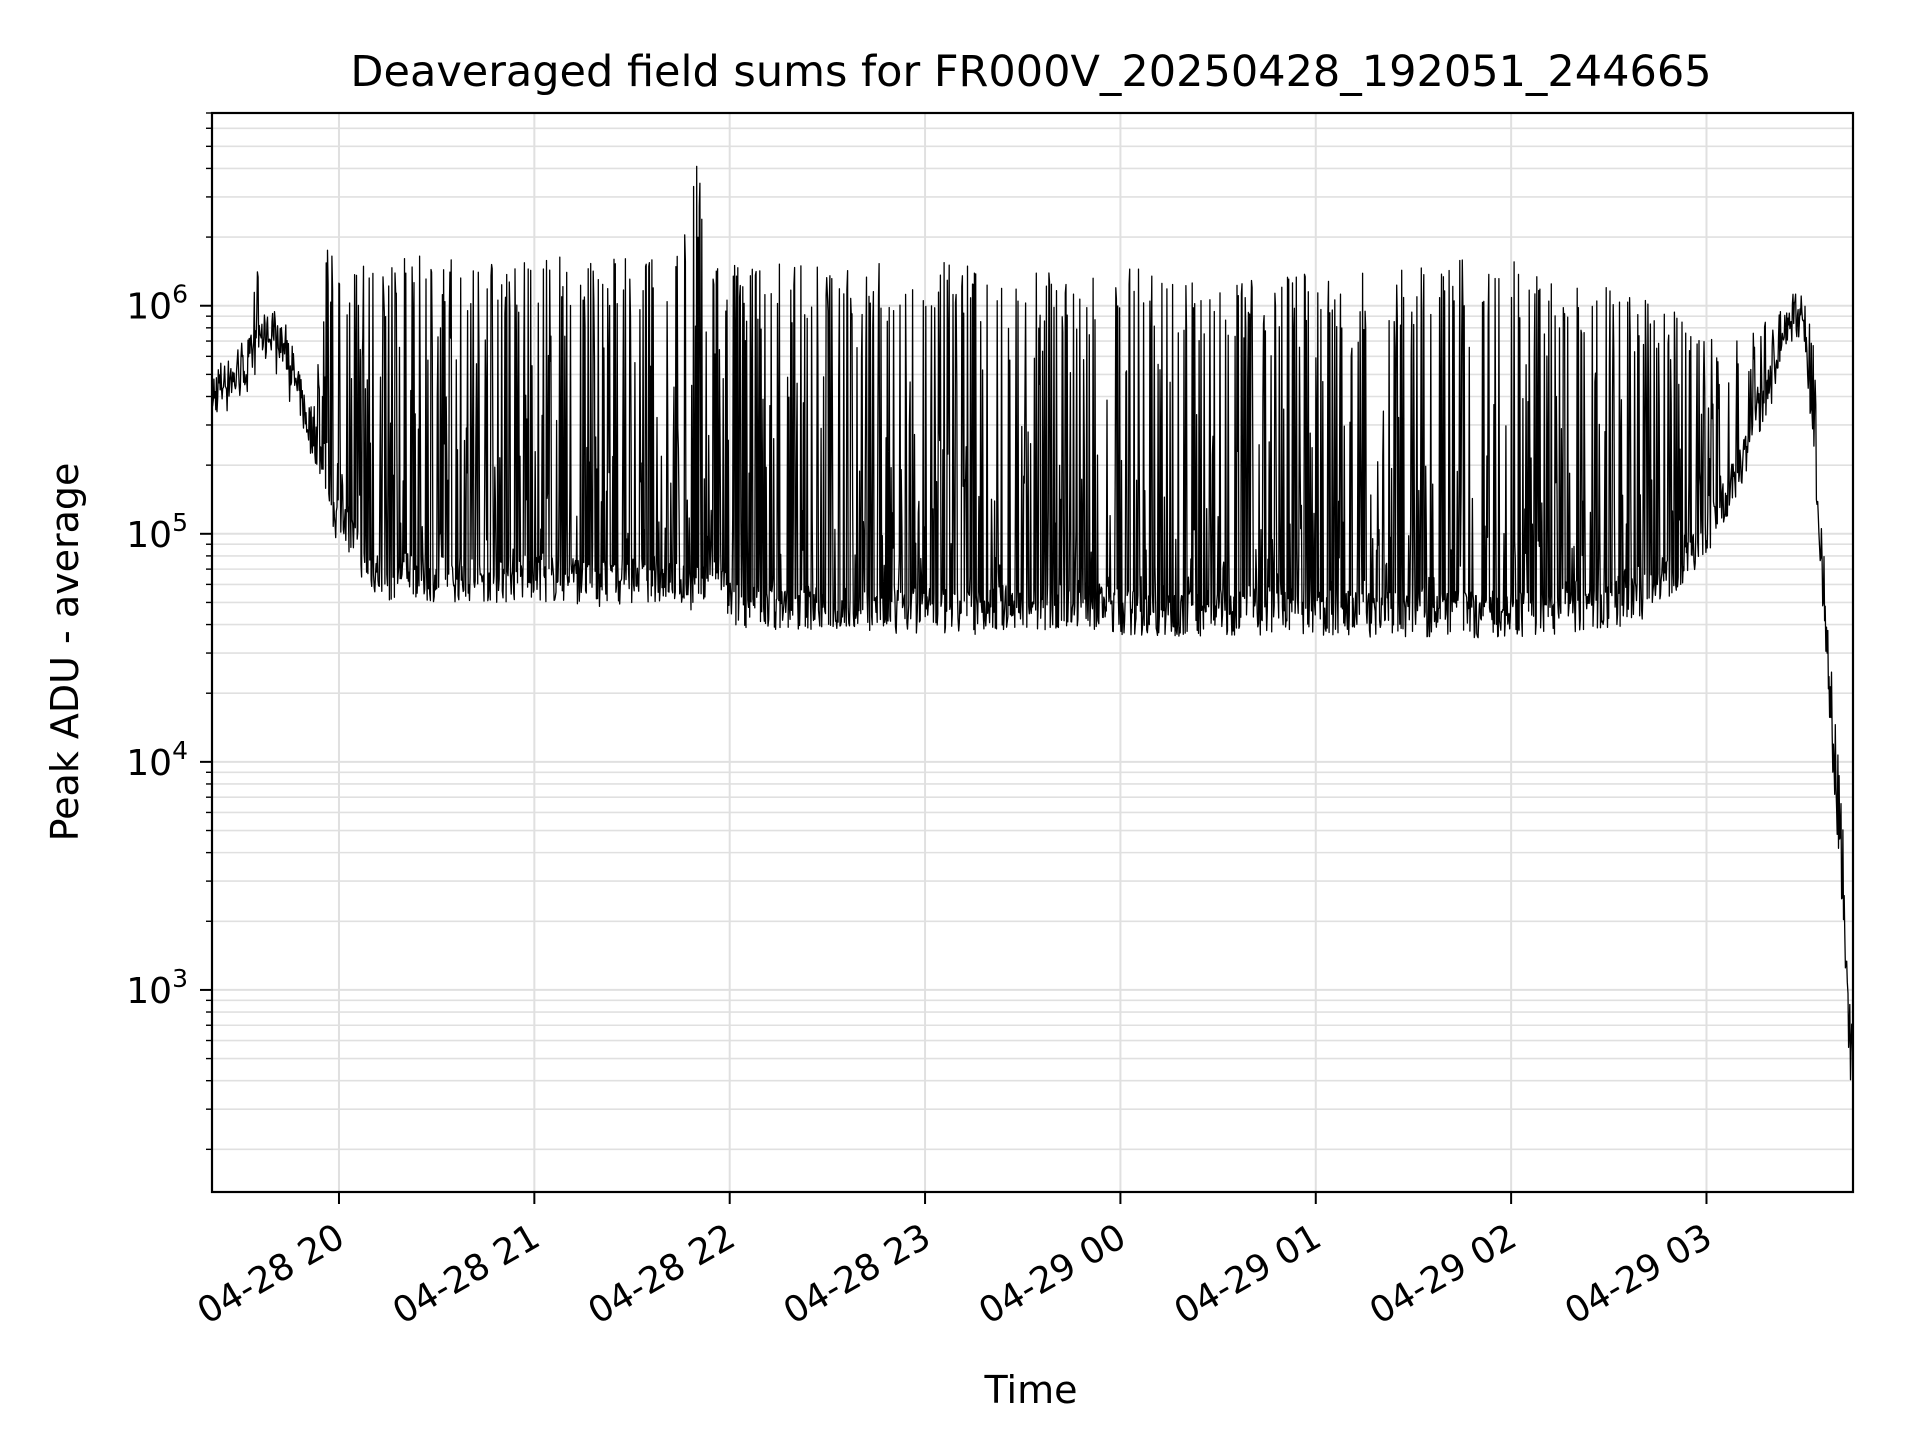 The image size is (1920, 1440). I want to click on x-tick-label: 04-29 01, so click(1248, 1274).